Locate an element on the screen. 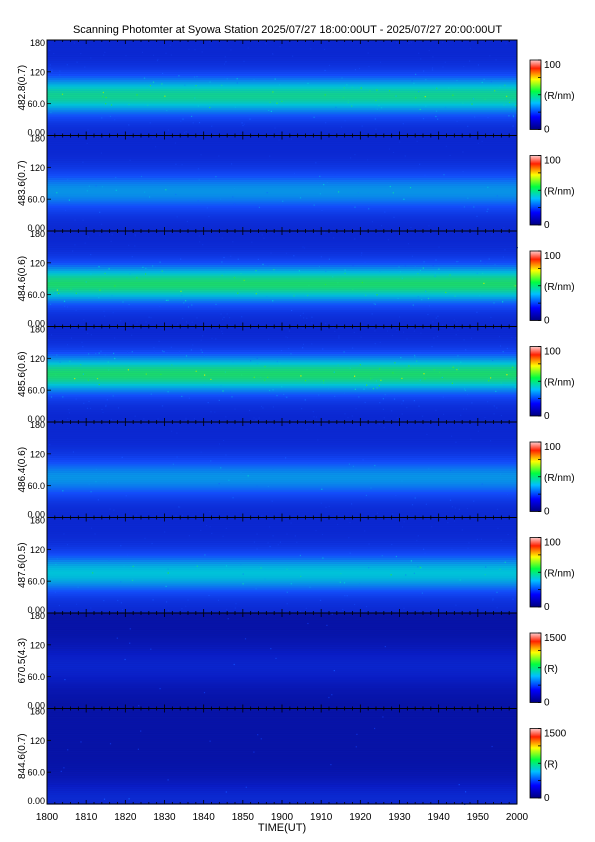 This screenshot has height=842, width=595. time-ticks is located at coordinates (282, 756).